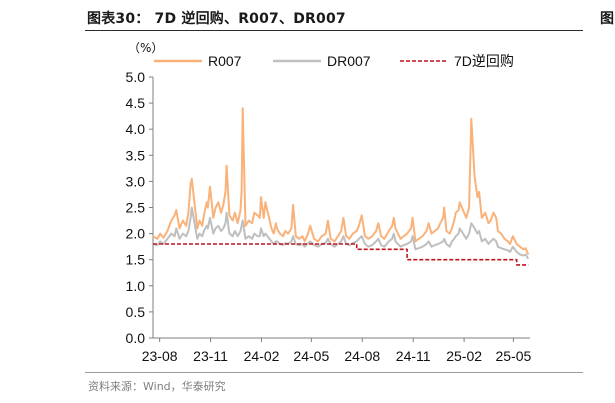  What do you see at coordinates (136, 129) in the screenshot?
I see `y-tick-label: 4.0` at bounding box center [136, 129].